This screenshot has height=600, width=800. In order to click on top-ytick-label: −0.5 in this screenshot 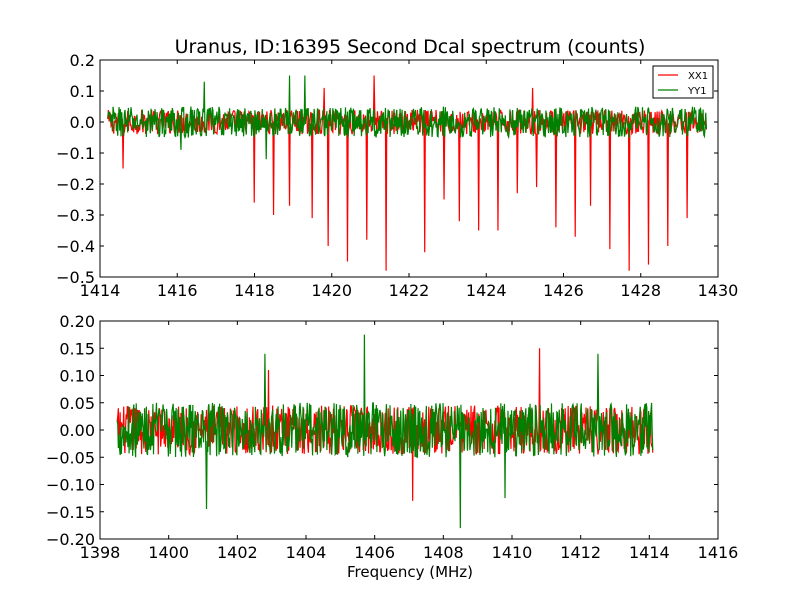, I will do `click(75, 277)`.